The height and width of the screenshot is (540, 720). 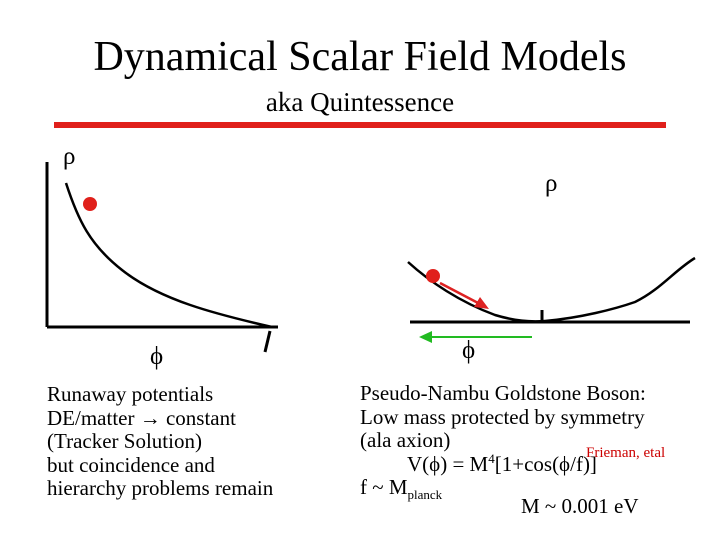 What do you see at coordinates (545, 463) in the screenshot?
I see `formula-suffix: [1+cos(ϕ/f)]` at bounding box center [545, 463].